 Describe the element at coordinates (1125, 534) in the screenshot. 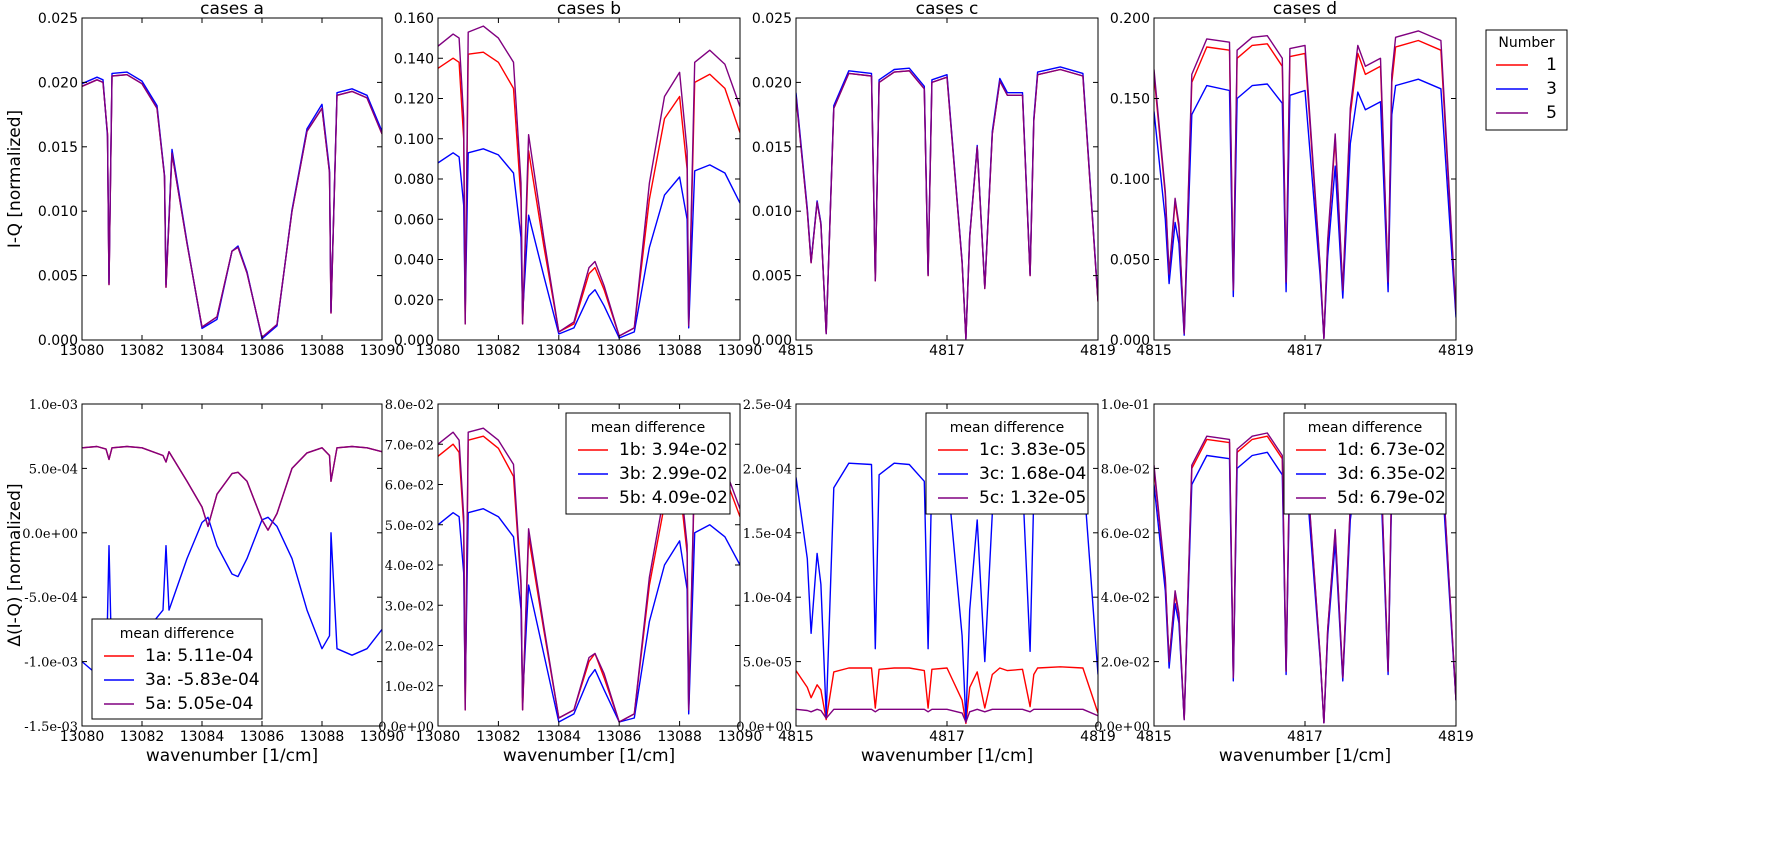

I see `y-tick-label: 6.0e-02` at that location.